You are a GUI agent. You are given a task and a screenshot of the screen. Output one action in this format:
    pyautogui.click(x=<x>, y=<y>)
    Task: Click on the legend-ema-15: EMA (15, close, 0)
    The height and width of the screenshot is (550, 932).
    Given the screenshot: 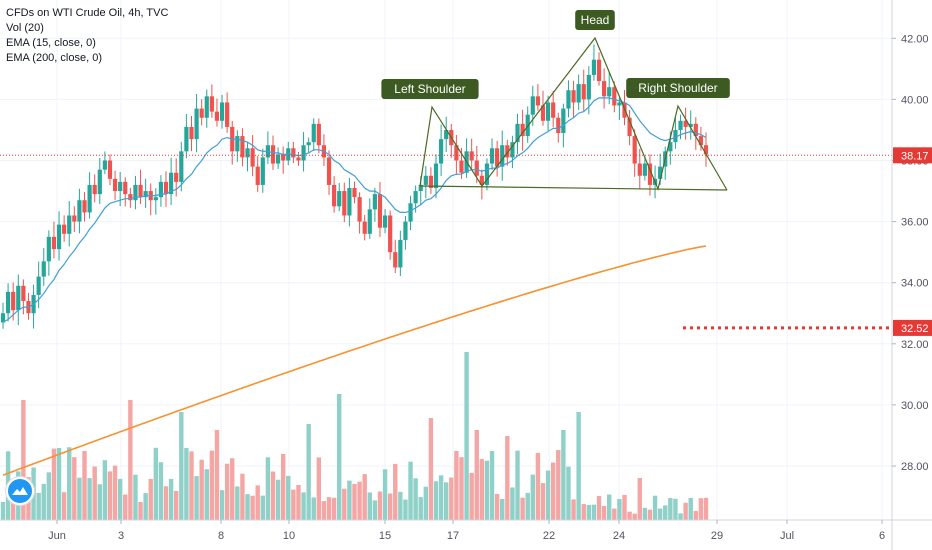 What is the action you would take?
    pyautogui.click(x=51, y=43)
    